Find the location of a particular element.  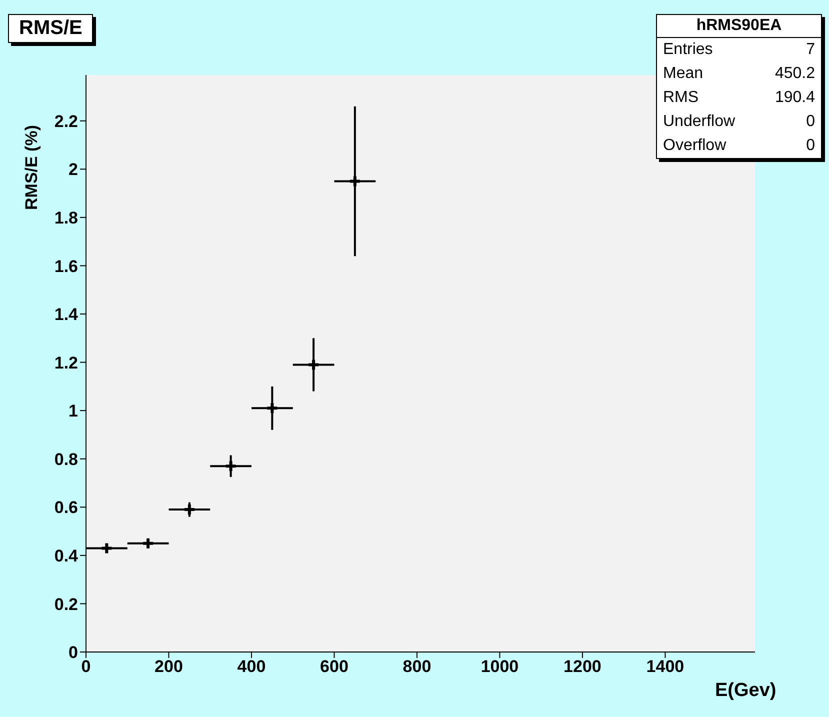

y-tick-label: 0.8 is located at coordinates (66, 459).